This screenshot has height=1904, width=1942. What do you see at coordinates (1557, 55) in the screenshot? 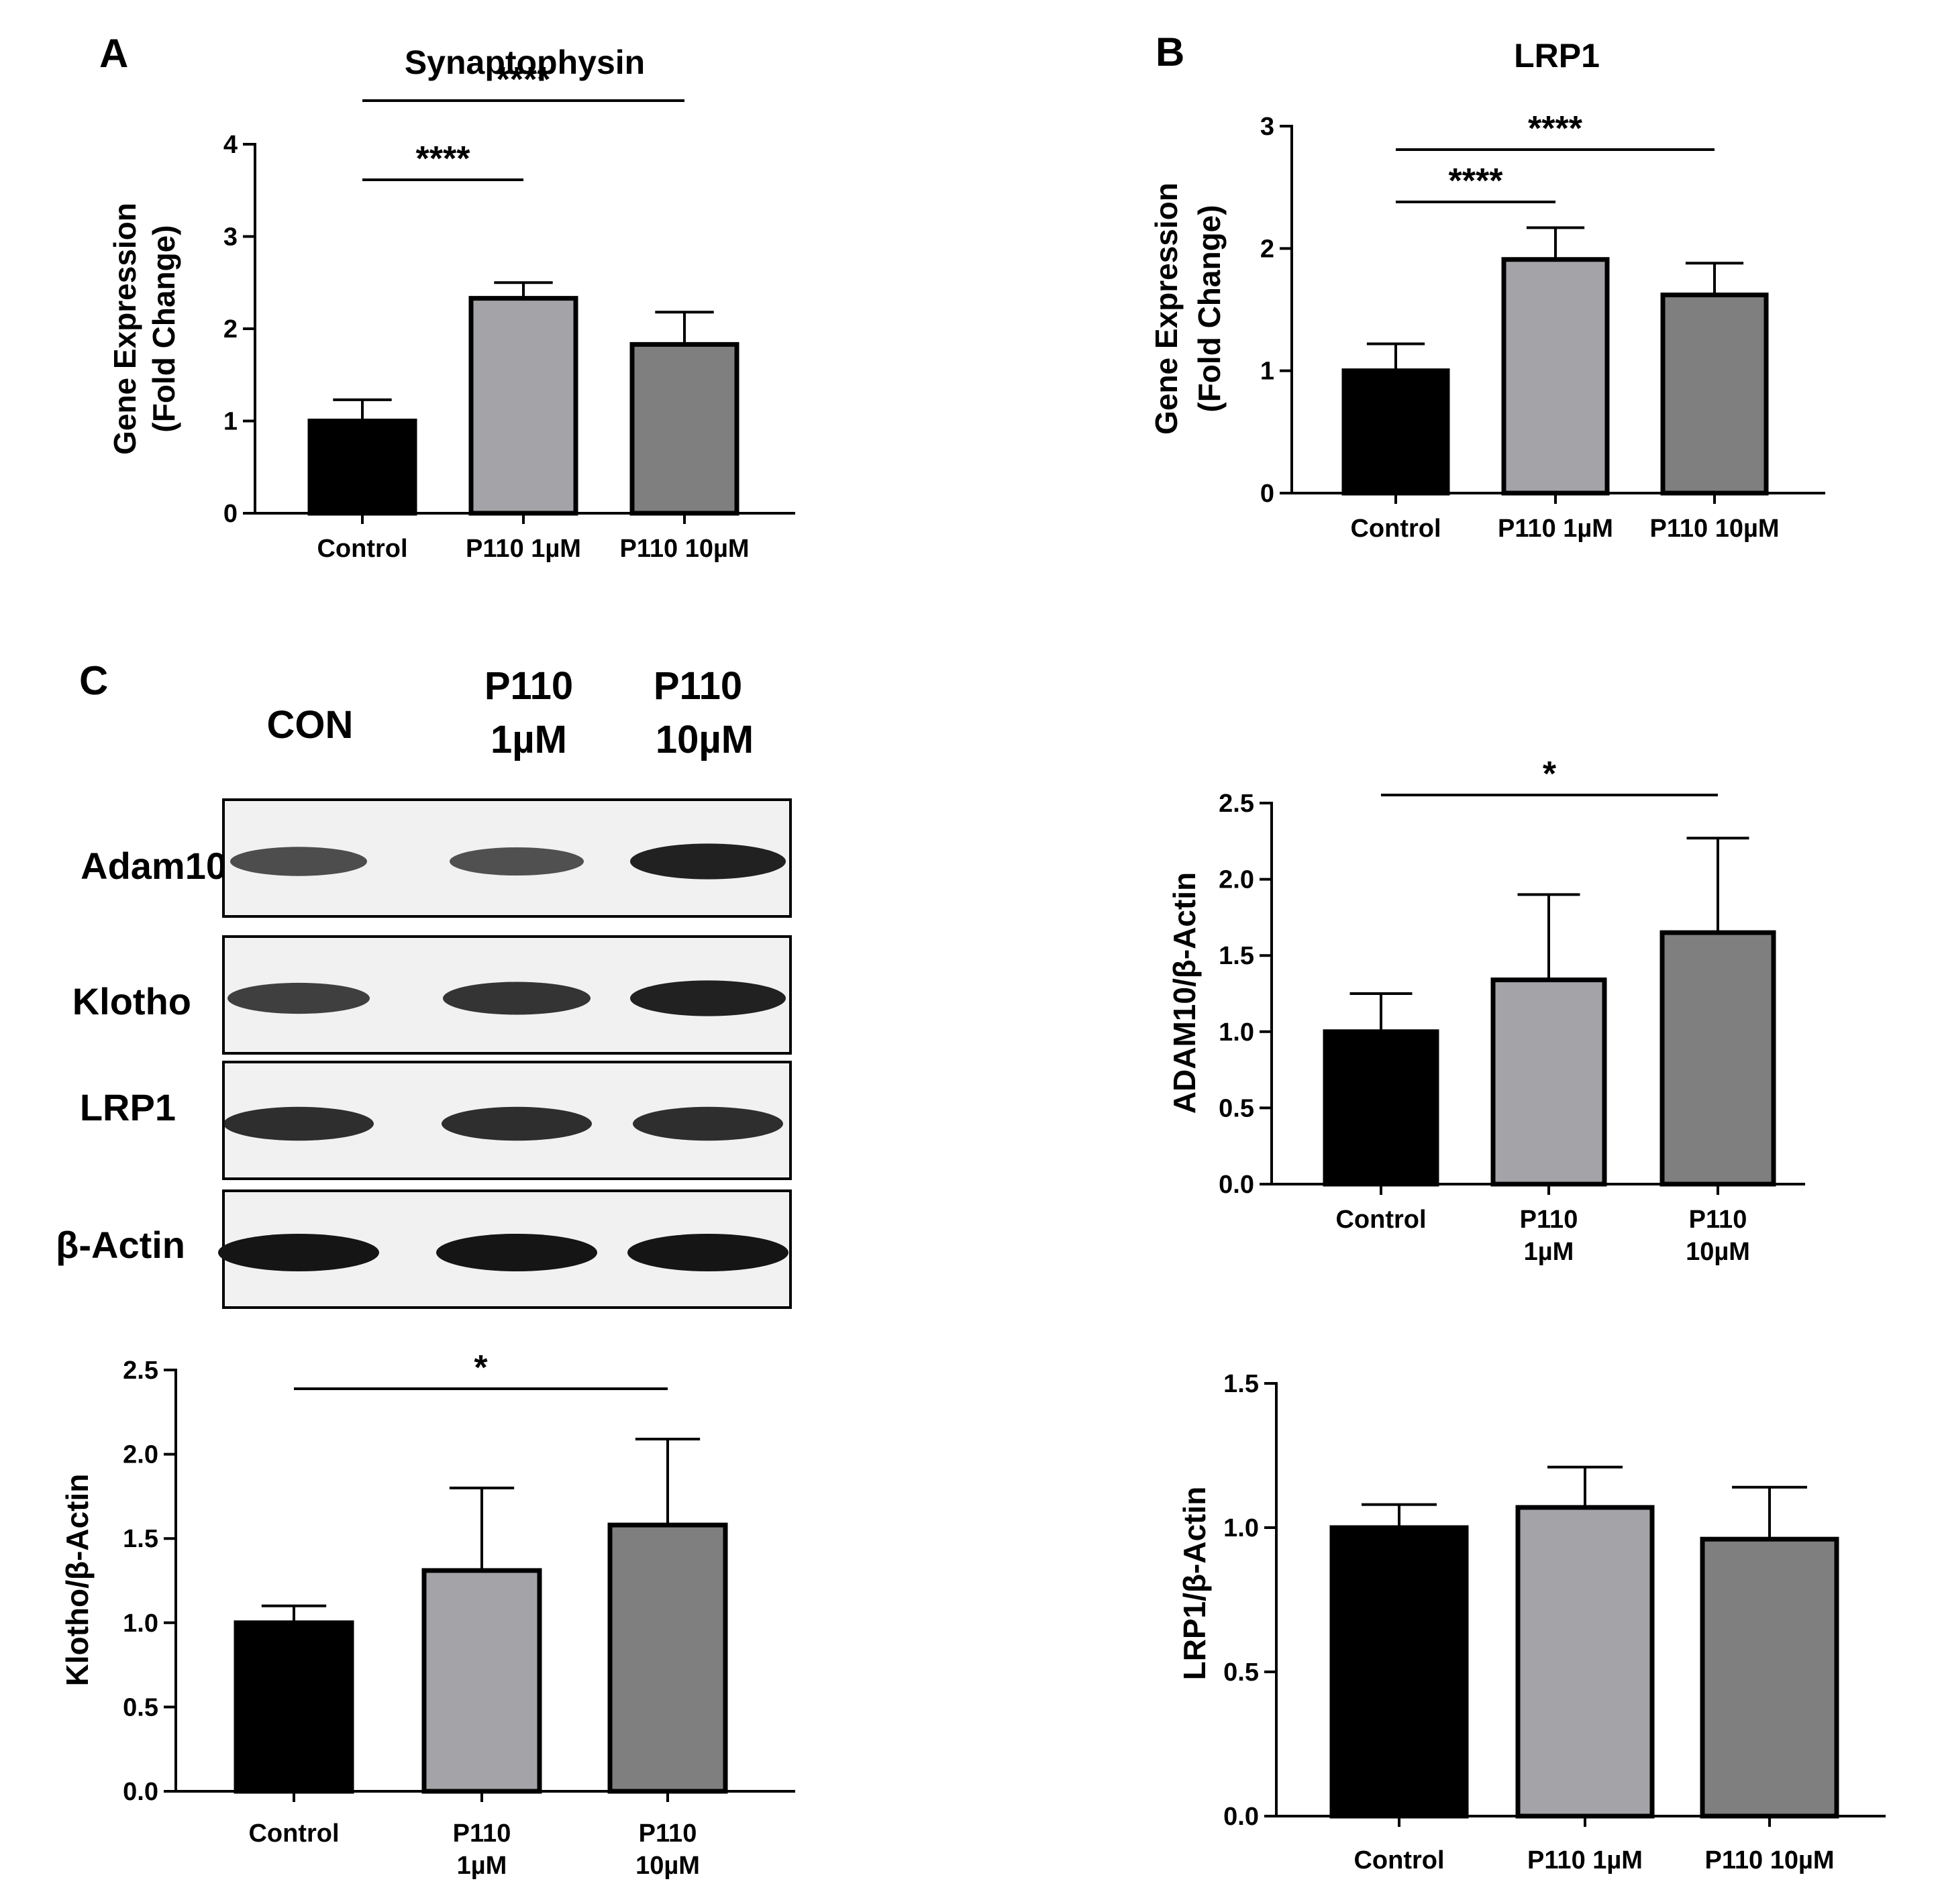
I see `chart-1-title: LRP1` at bounding box center [1557, 55].